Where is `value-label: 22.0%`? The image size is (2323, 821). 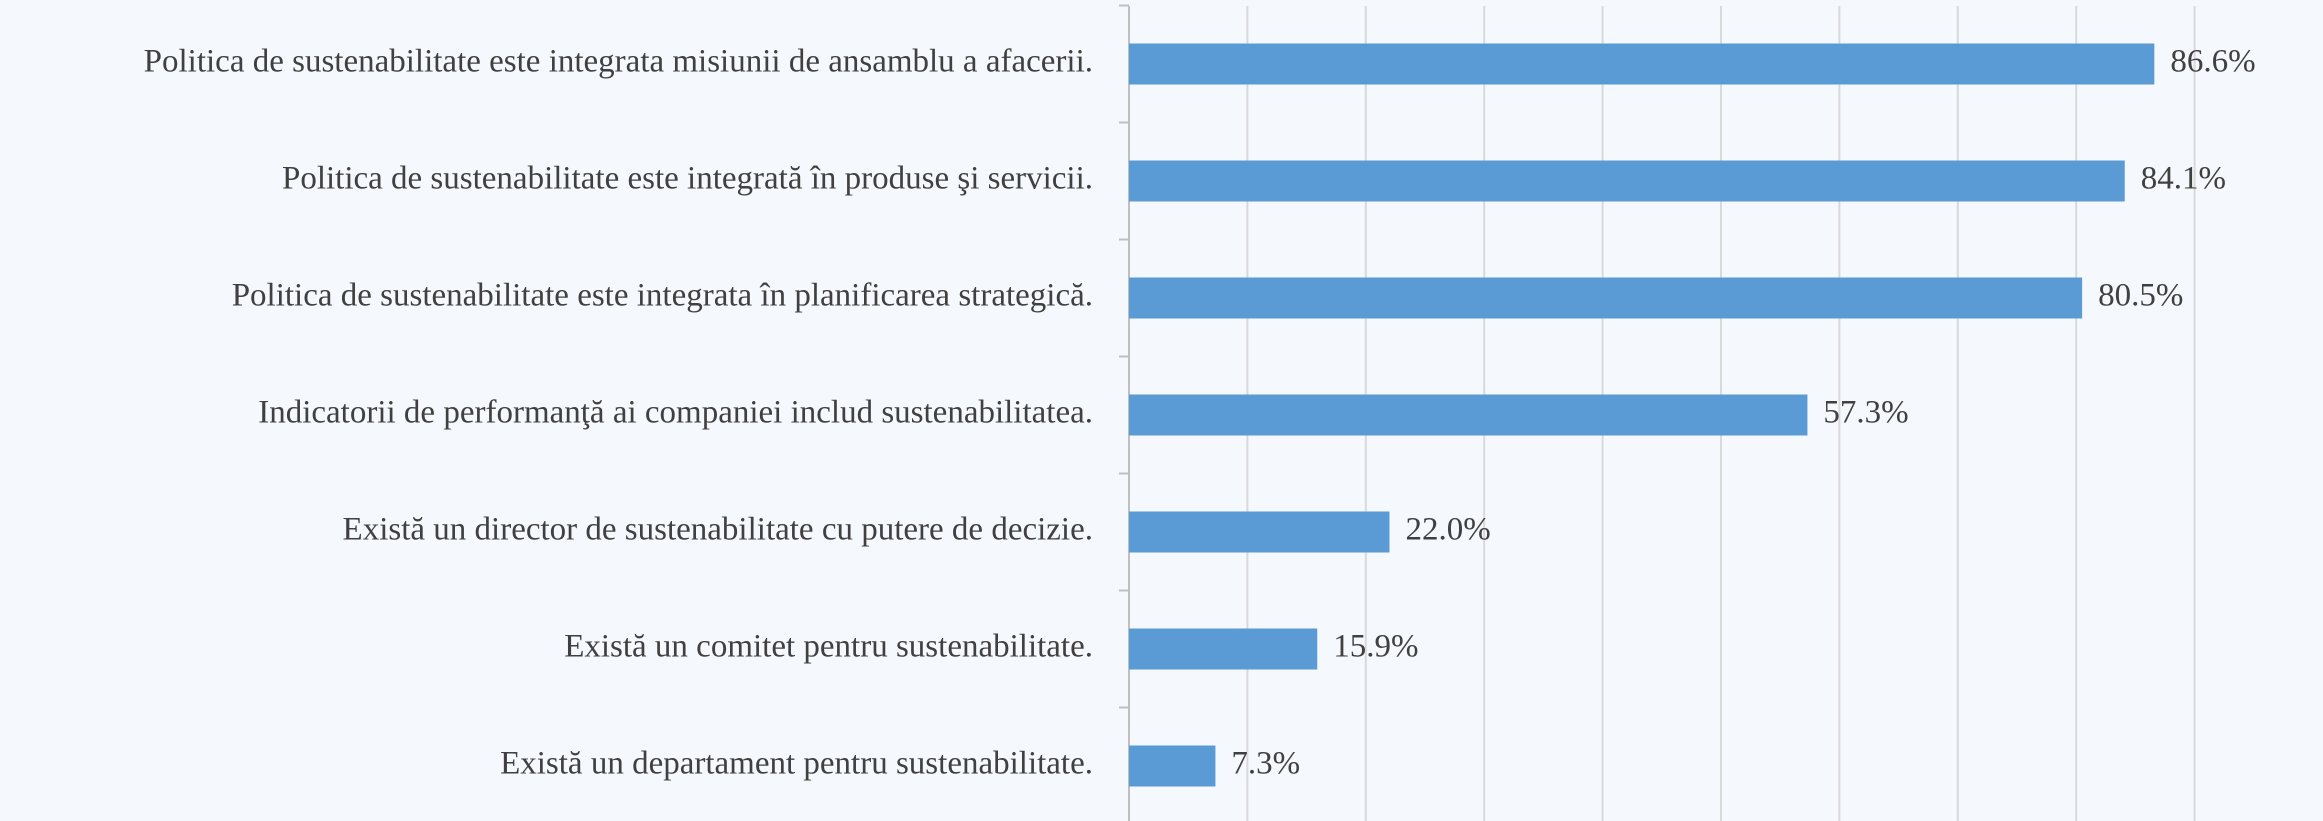 value-label: 22.0% is located at coordinates (1447, 530).